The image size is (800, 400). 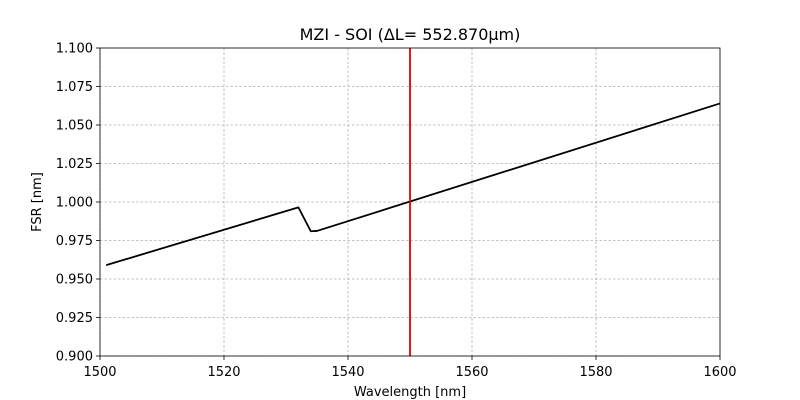 What do you see at coordinates (595, 372) in the screenshot?
I see `x-tick-label: 1580` at bounding box center [595, 372].